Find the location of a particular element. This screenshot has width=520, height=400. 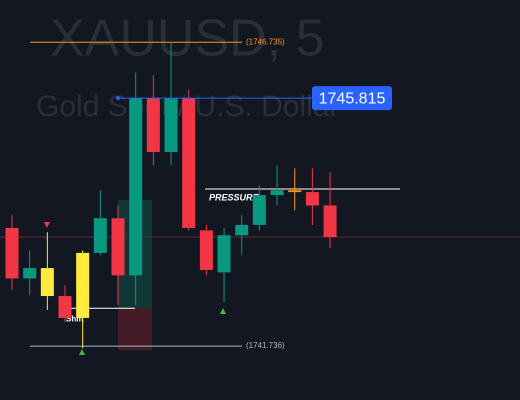

current-price-box is located at coordinates (352, 98).